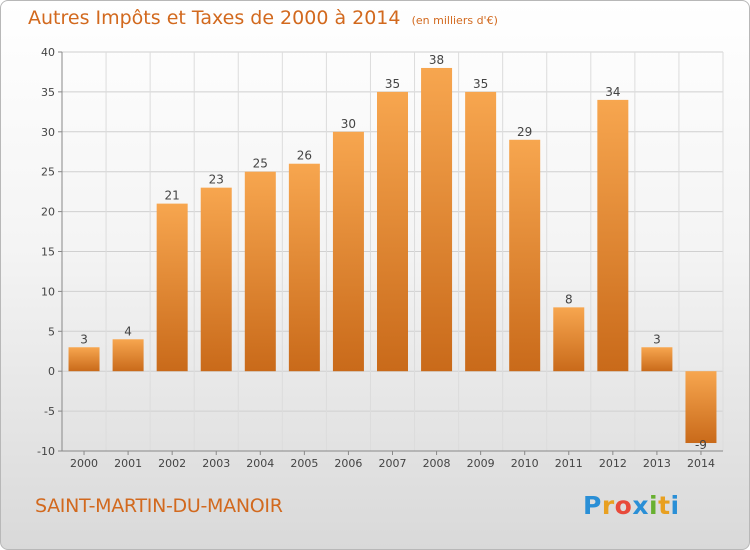 The image size is (750, 550). What do you see at coordinates (304, 463) in the screenshot?
I see `x-tick-label: 2005` at bounding box center [304, 463].